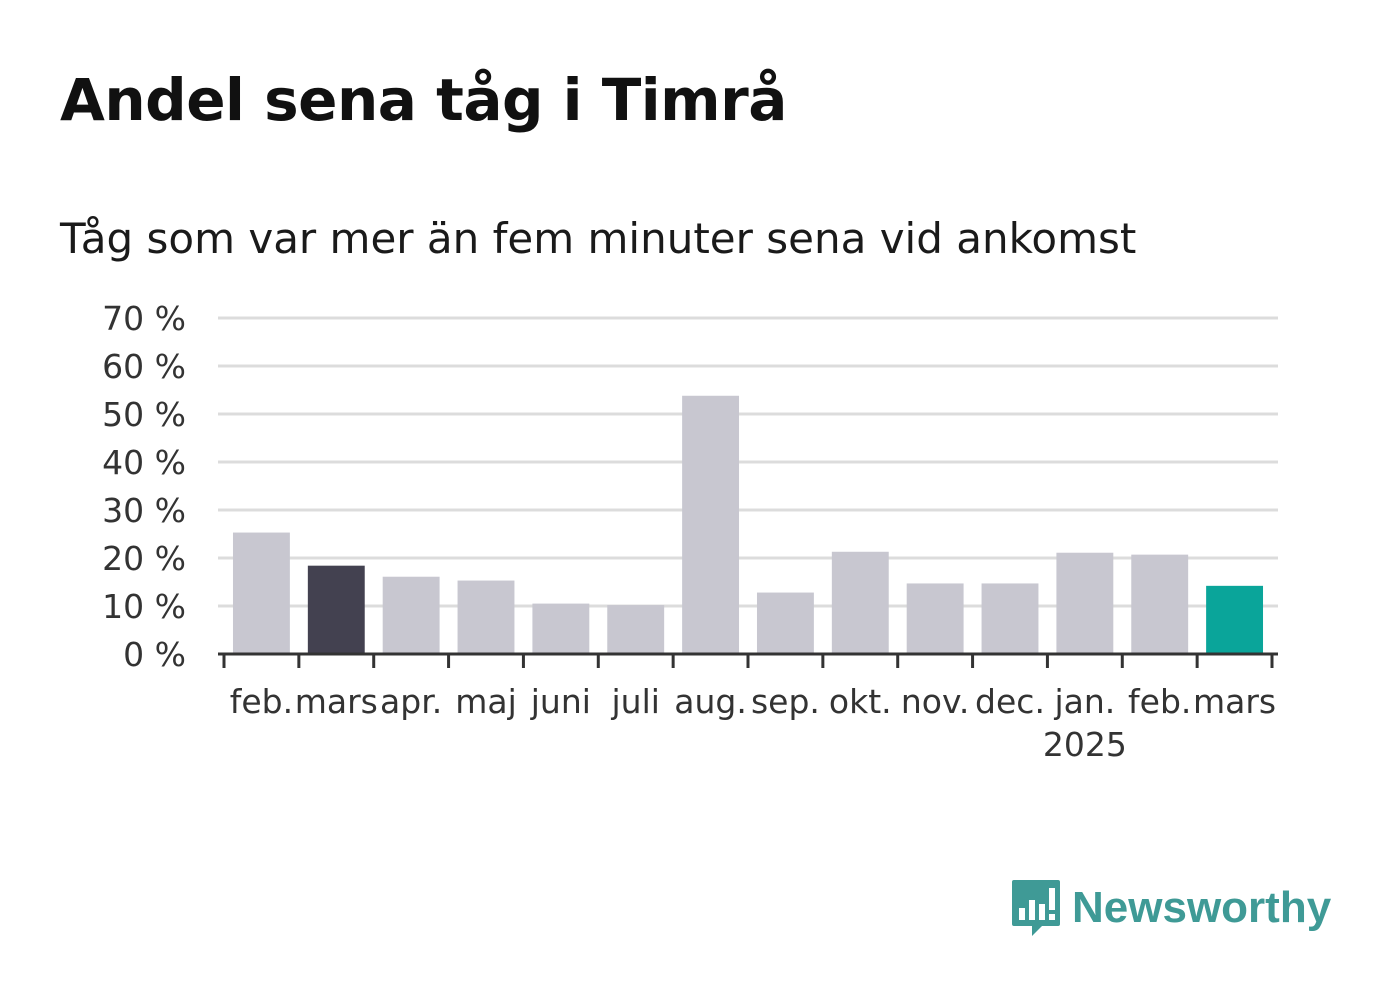 The height and width of the screenshot is (999, 1382). Describe the element at coordinates (144, 366) in the screenshot. I see `y-tick-label: 60 %` at that location.